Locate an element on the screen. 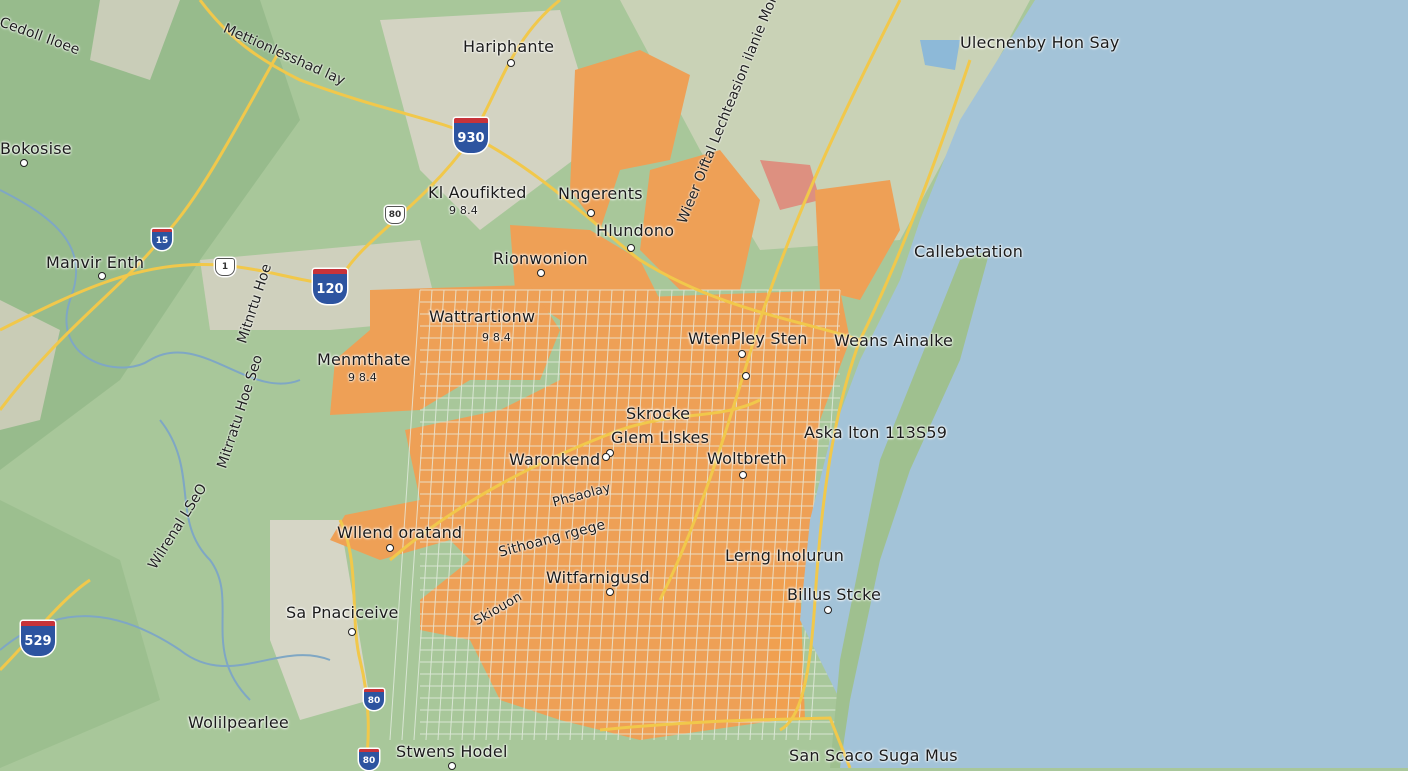 The image size is (1408, 771). place-label: Billus Stcke is located at coordinates (834, 594).